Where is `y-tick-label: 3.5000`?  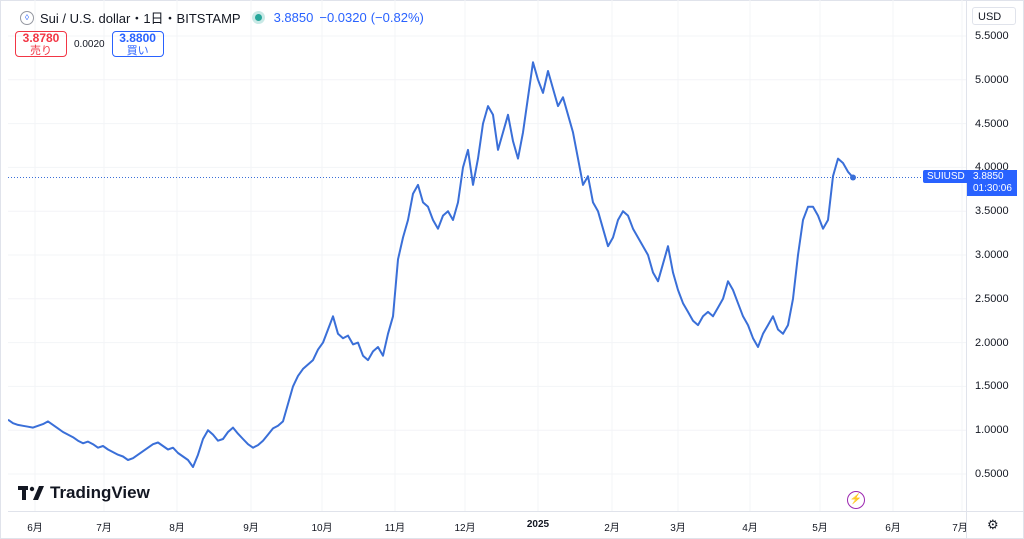
y-tick-label: 3.5000 is located at coordinates (992, 211).